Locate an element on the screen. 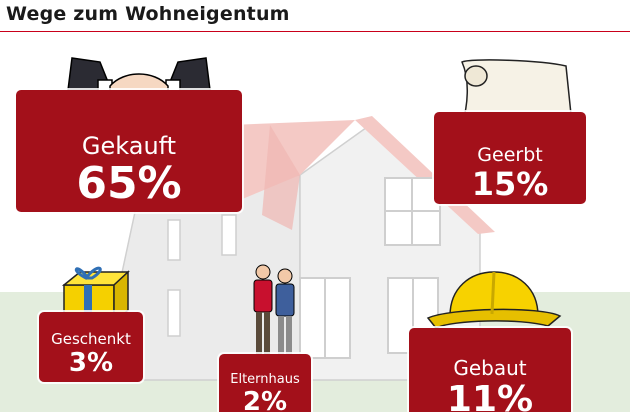  title-rule is located at coordinates (315, 31).